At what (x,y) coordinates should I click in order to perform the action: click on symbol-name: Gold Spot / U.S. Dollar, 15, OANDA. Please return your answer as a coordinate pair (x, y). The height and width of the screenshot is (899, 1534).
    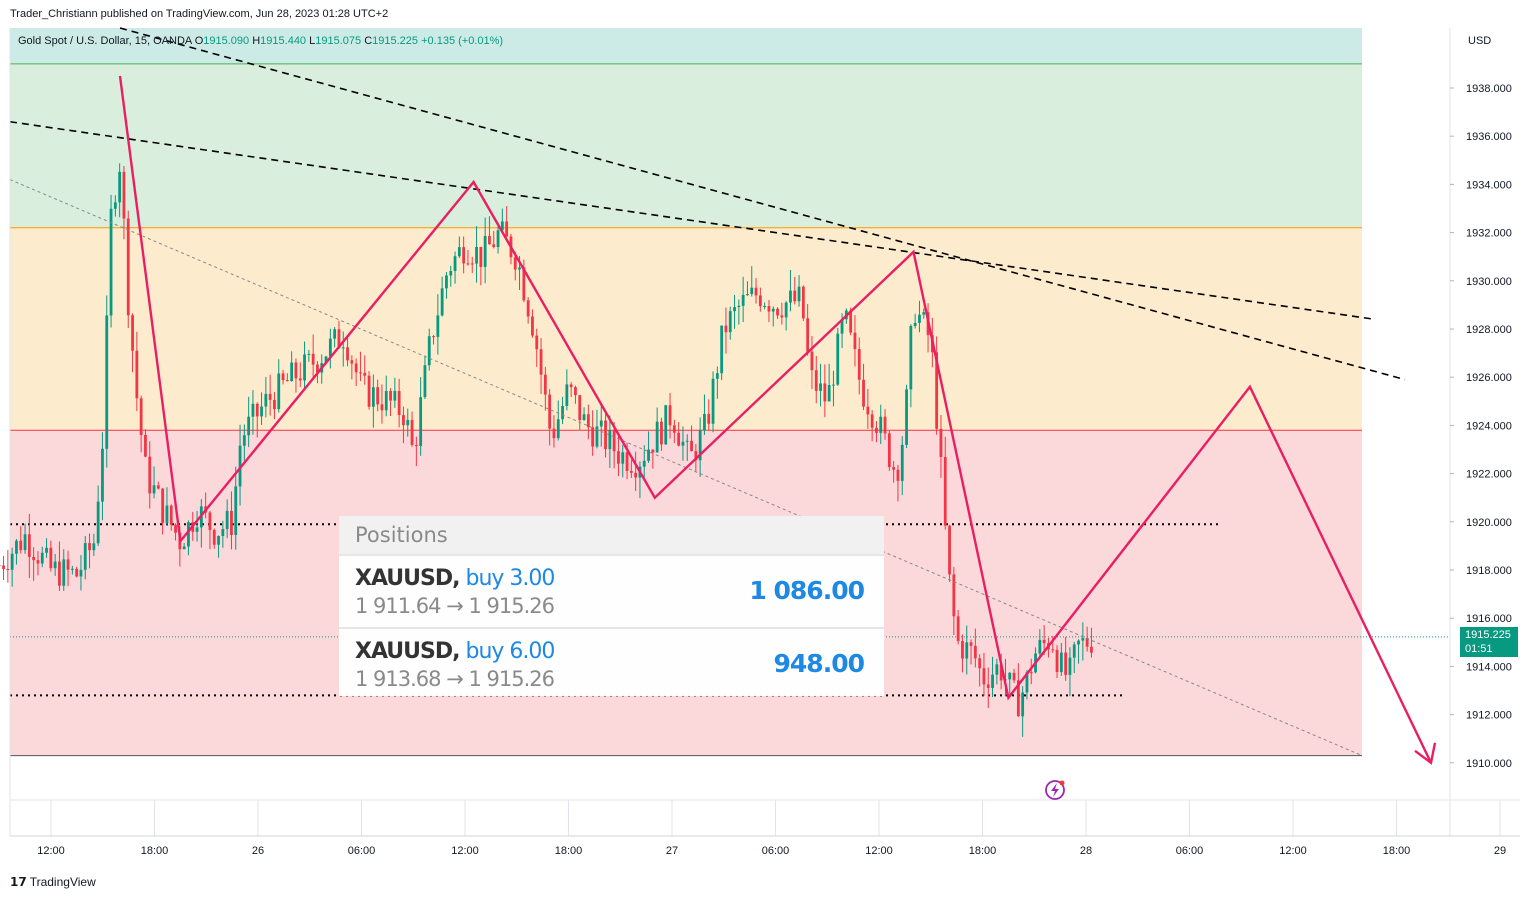
    Looking at the image, I should click on (105, 41).